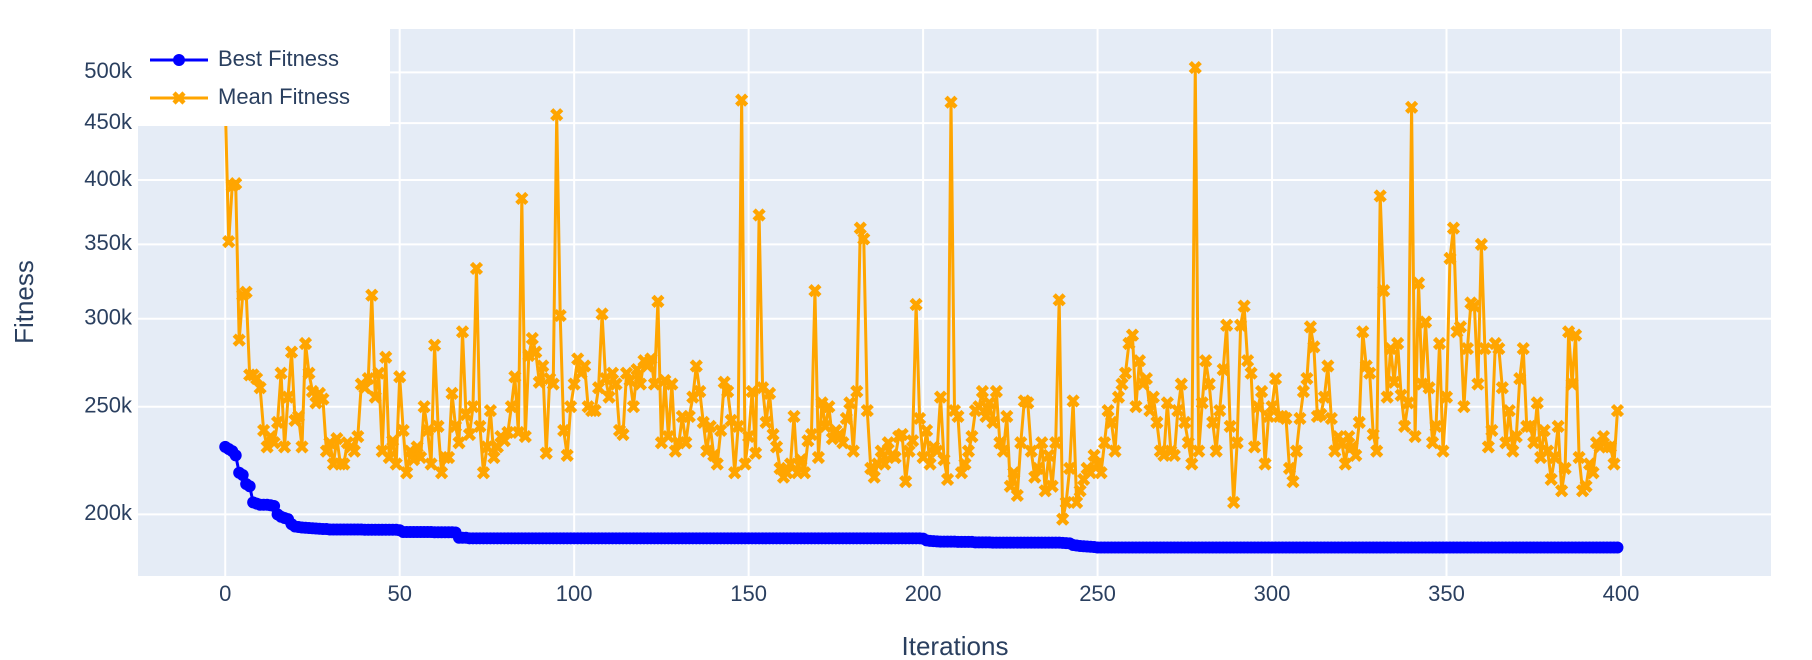 This screenshot has height=660, width=1812. Describe the element at coordinates (1097, 593) in the screenshot. I see `x-tick-label: 250` at that location.